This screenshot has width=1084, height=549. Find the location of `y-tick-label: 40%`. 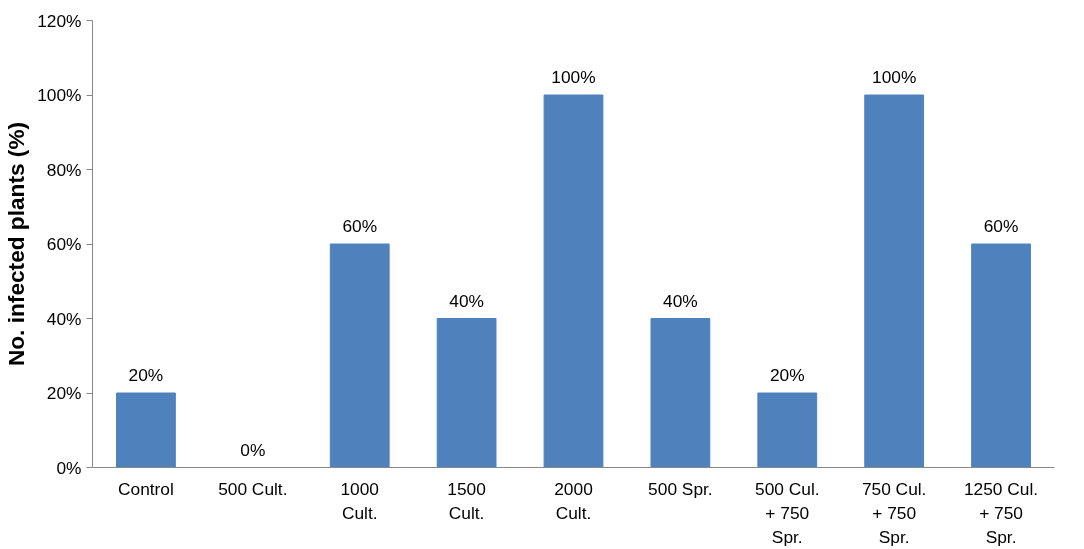

y-tick-label: 40% is located at coordinates (64, 318).